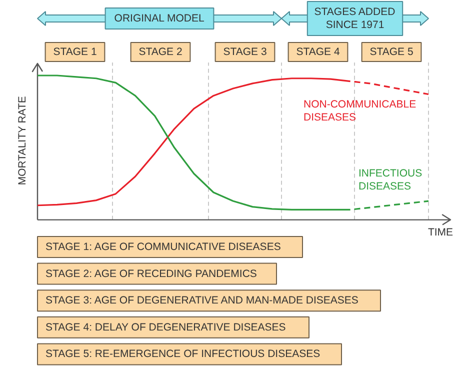  What do you see at coordinates (159, 18) in the screenshot?
I see `text: ORIGINAL MODEL` at bounding box center [159, 18].